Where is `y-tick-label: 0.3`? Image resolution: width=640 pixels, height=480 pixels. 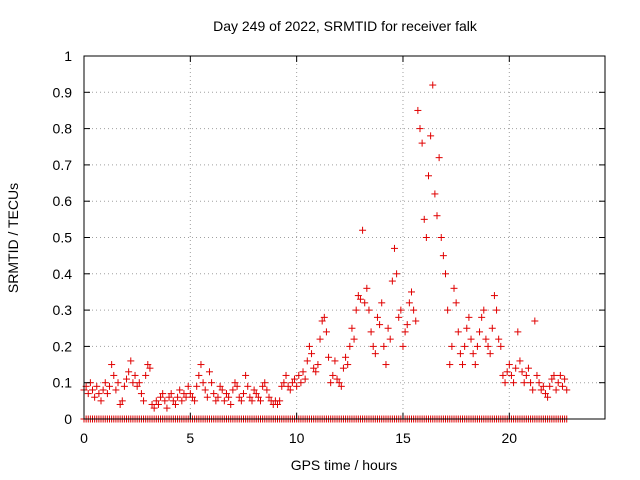 y-tick-label: 0.3 is located at coordinates (63, 310).